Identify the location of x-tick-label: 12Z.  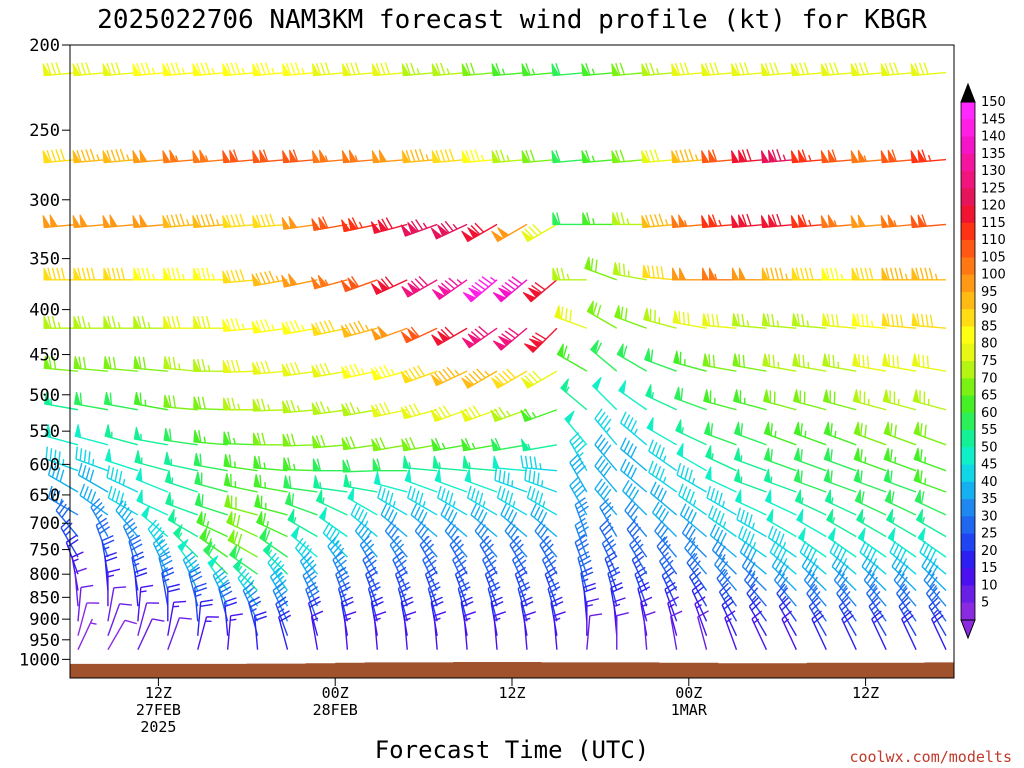
(865, 693).